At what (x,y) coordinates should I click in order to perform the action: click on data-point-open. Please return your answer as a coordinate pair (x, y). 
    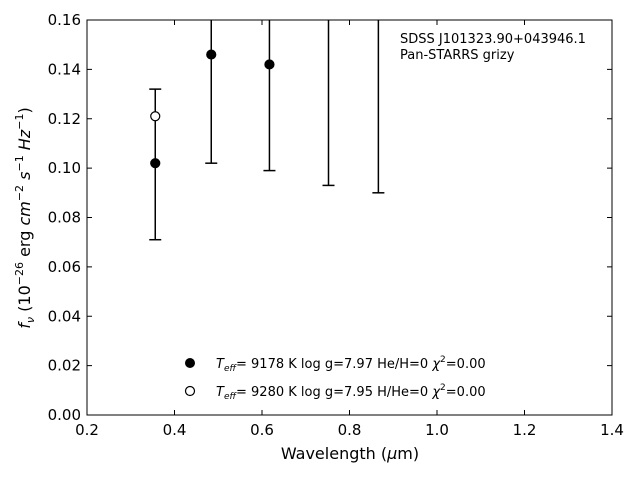
    Looking at the image, I should click on (155, 116).